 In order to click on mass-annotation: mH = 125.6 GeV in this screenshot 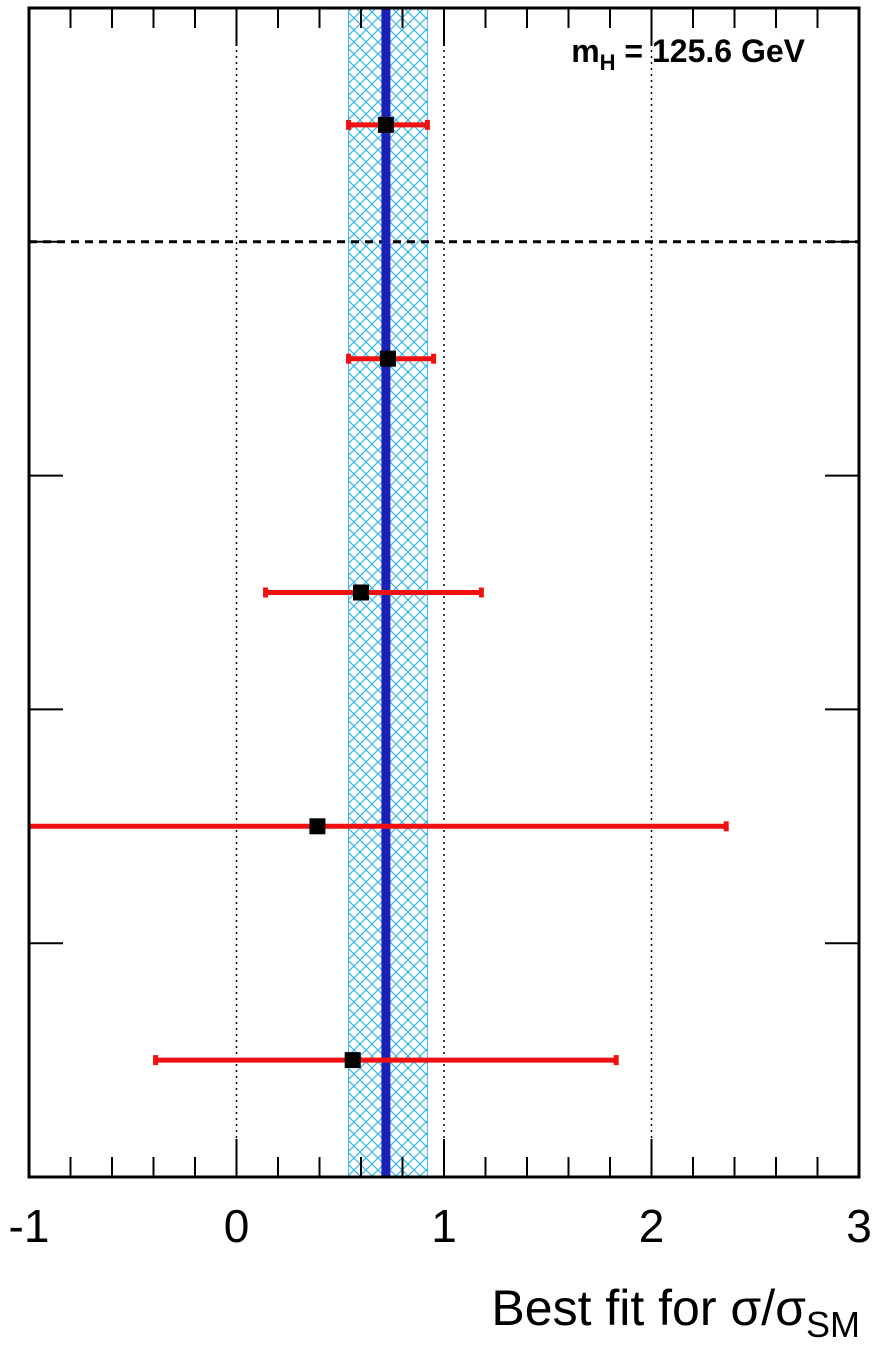, I will do `click(688, 54)`.